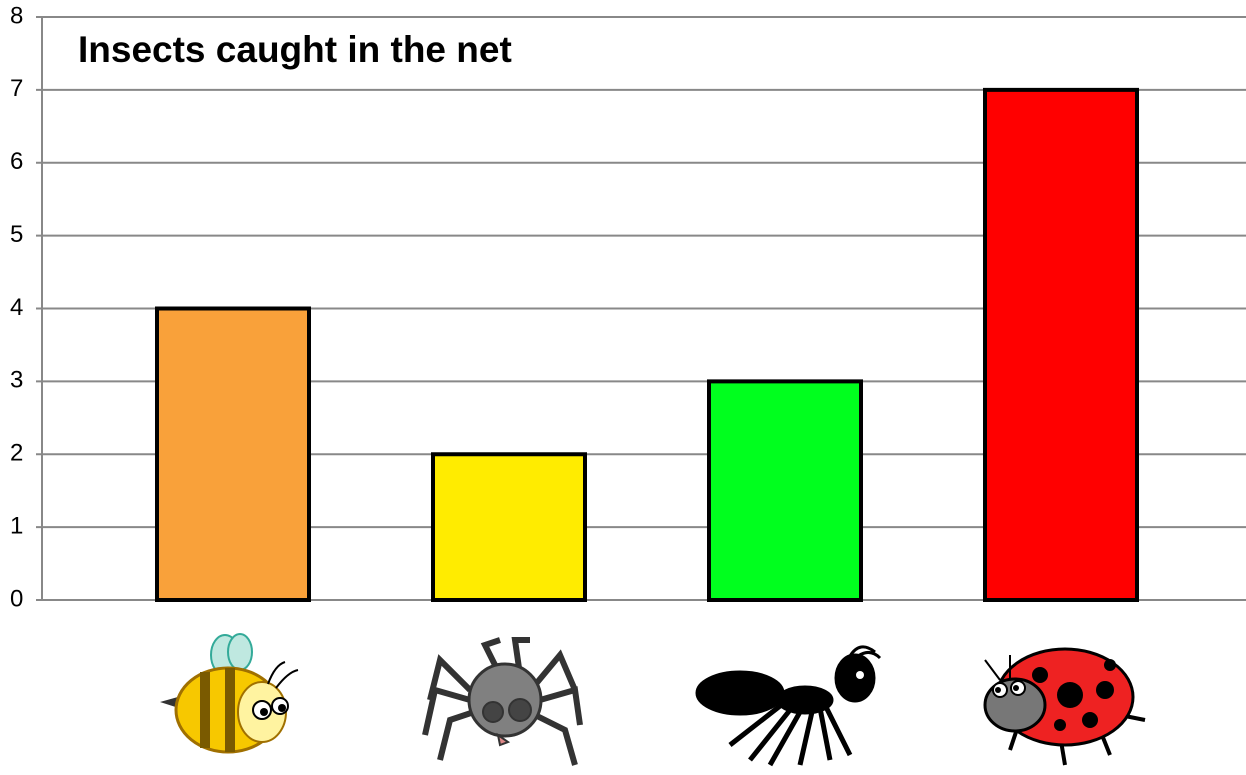  What do you see at coordinates (229, 693) in the screenshot?
I see `bee-icon` at bounding box center [229, 693].